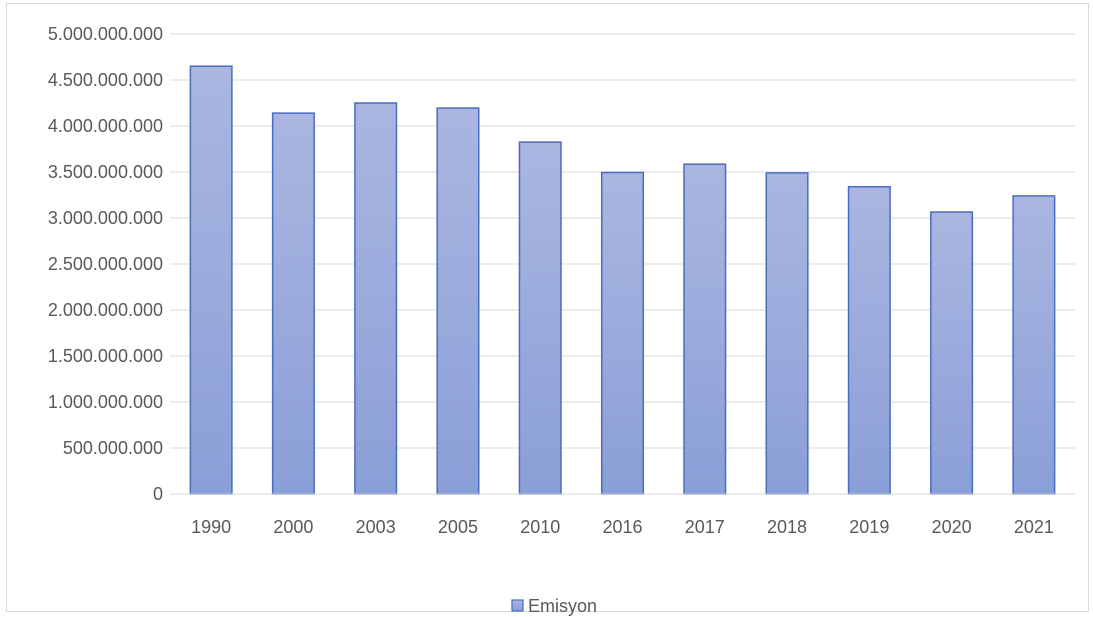 Image resolution: width=1093 pixels, height=617 pixels. I want to click on y-tick-label: 0, so click(158, 494).